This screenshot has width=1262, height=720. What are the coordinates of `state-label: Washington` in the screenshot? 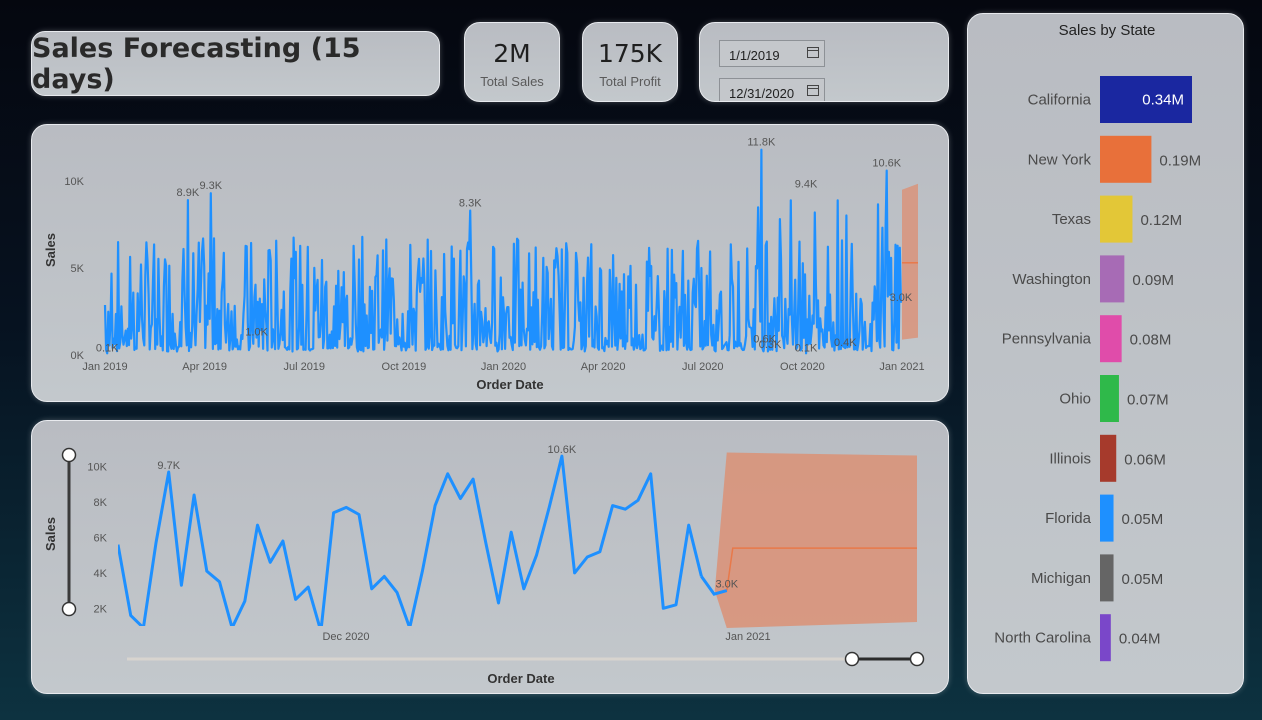 It's located at (1051, 279).